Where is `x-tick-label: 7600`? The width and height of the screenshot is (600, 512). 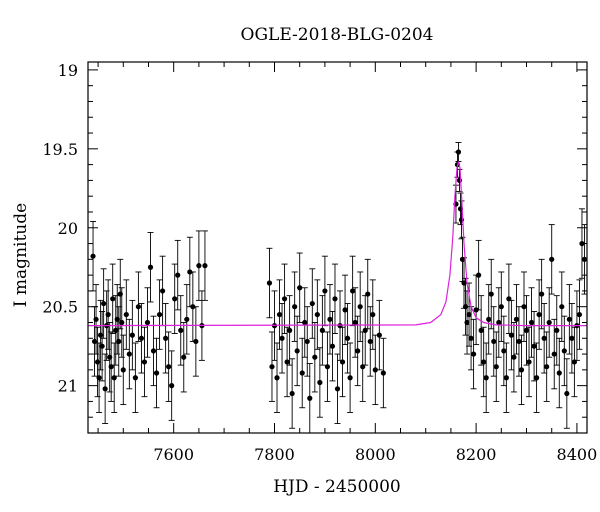
x-tick-label: 7600 is located at coordinates (173, 454).